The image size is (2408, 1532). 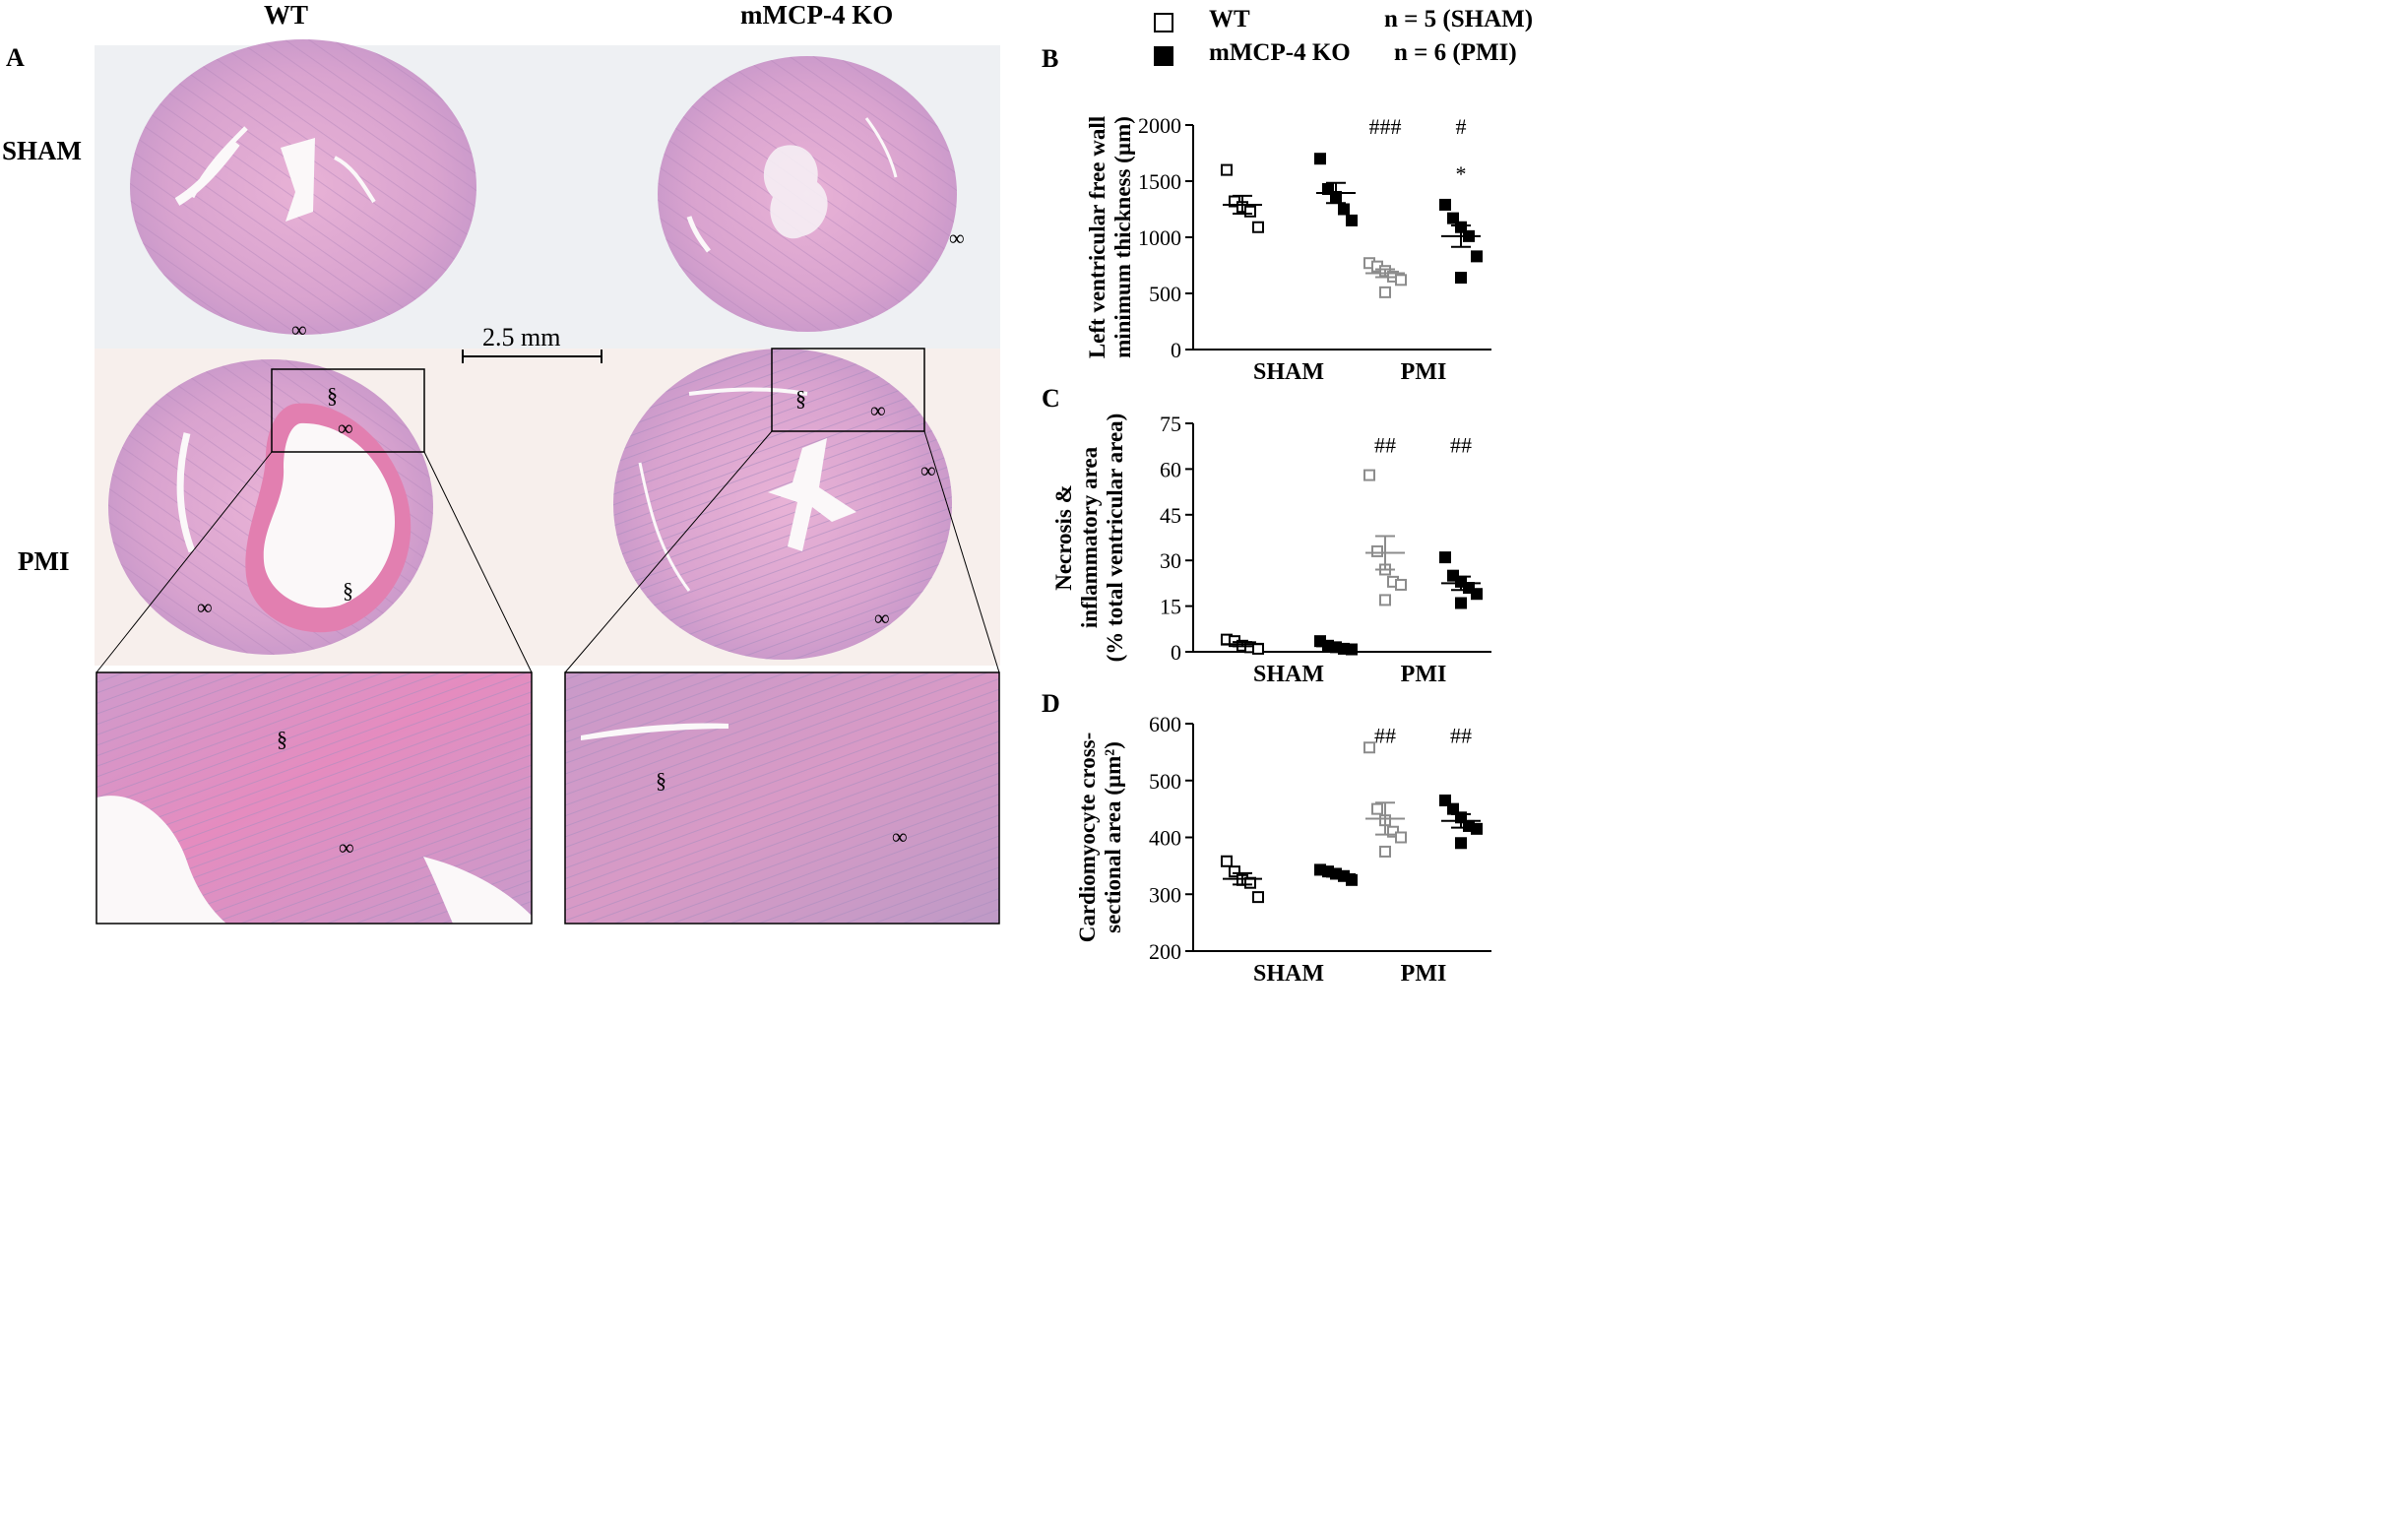 I want to click on legend-label-ko: mMCP-4 KO, so click(x=1280, y=53).